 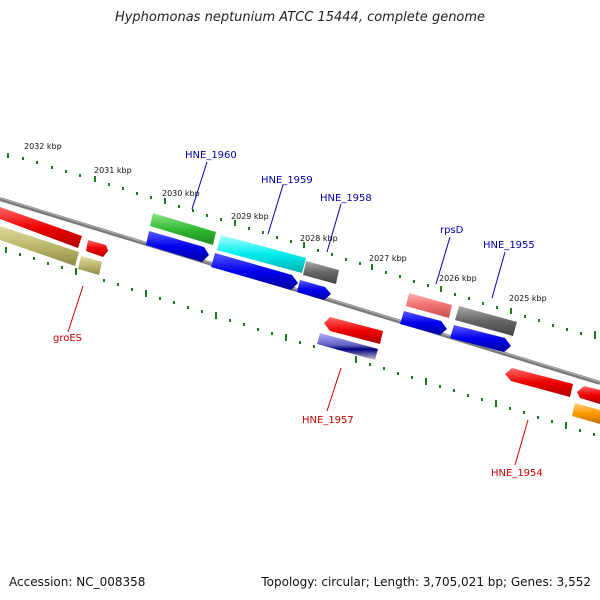 I want to click on tick-label-2026: 2026 kbp, so click(x=458, y=278).